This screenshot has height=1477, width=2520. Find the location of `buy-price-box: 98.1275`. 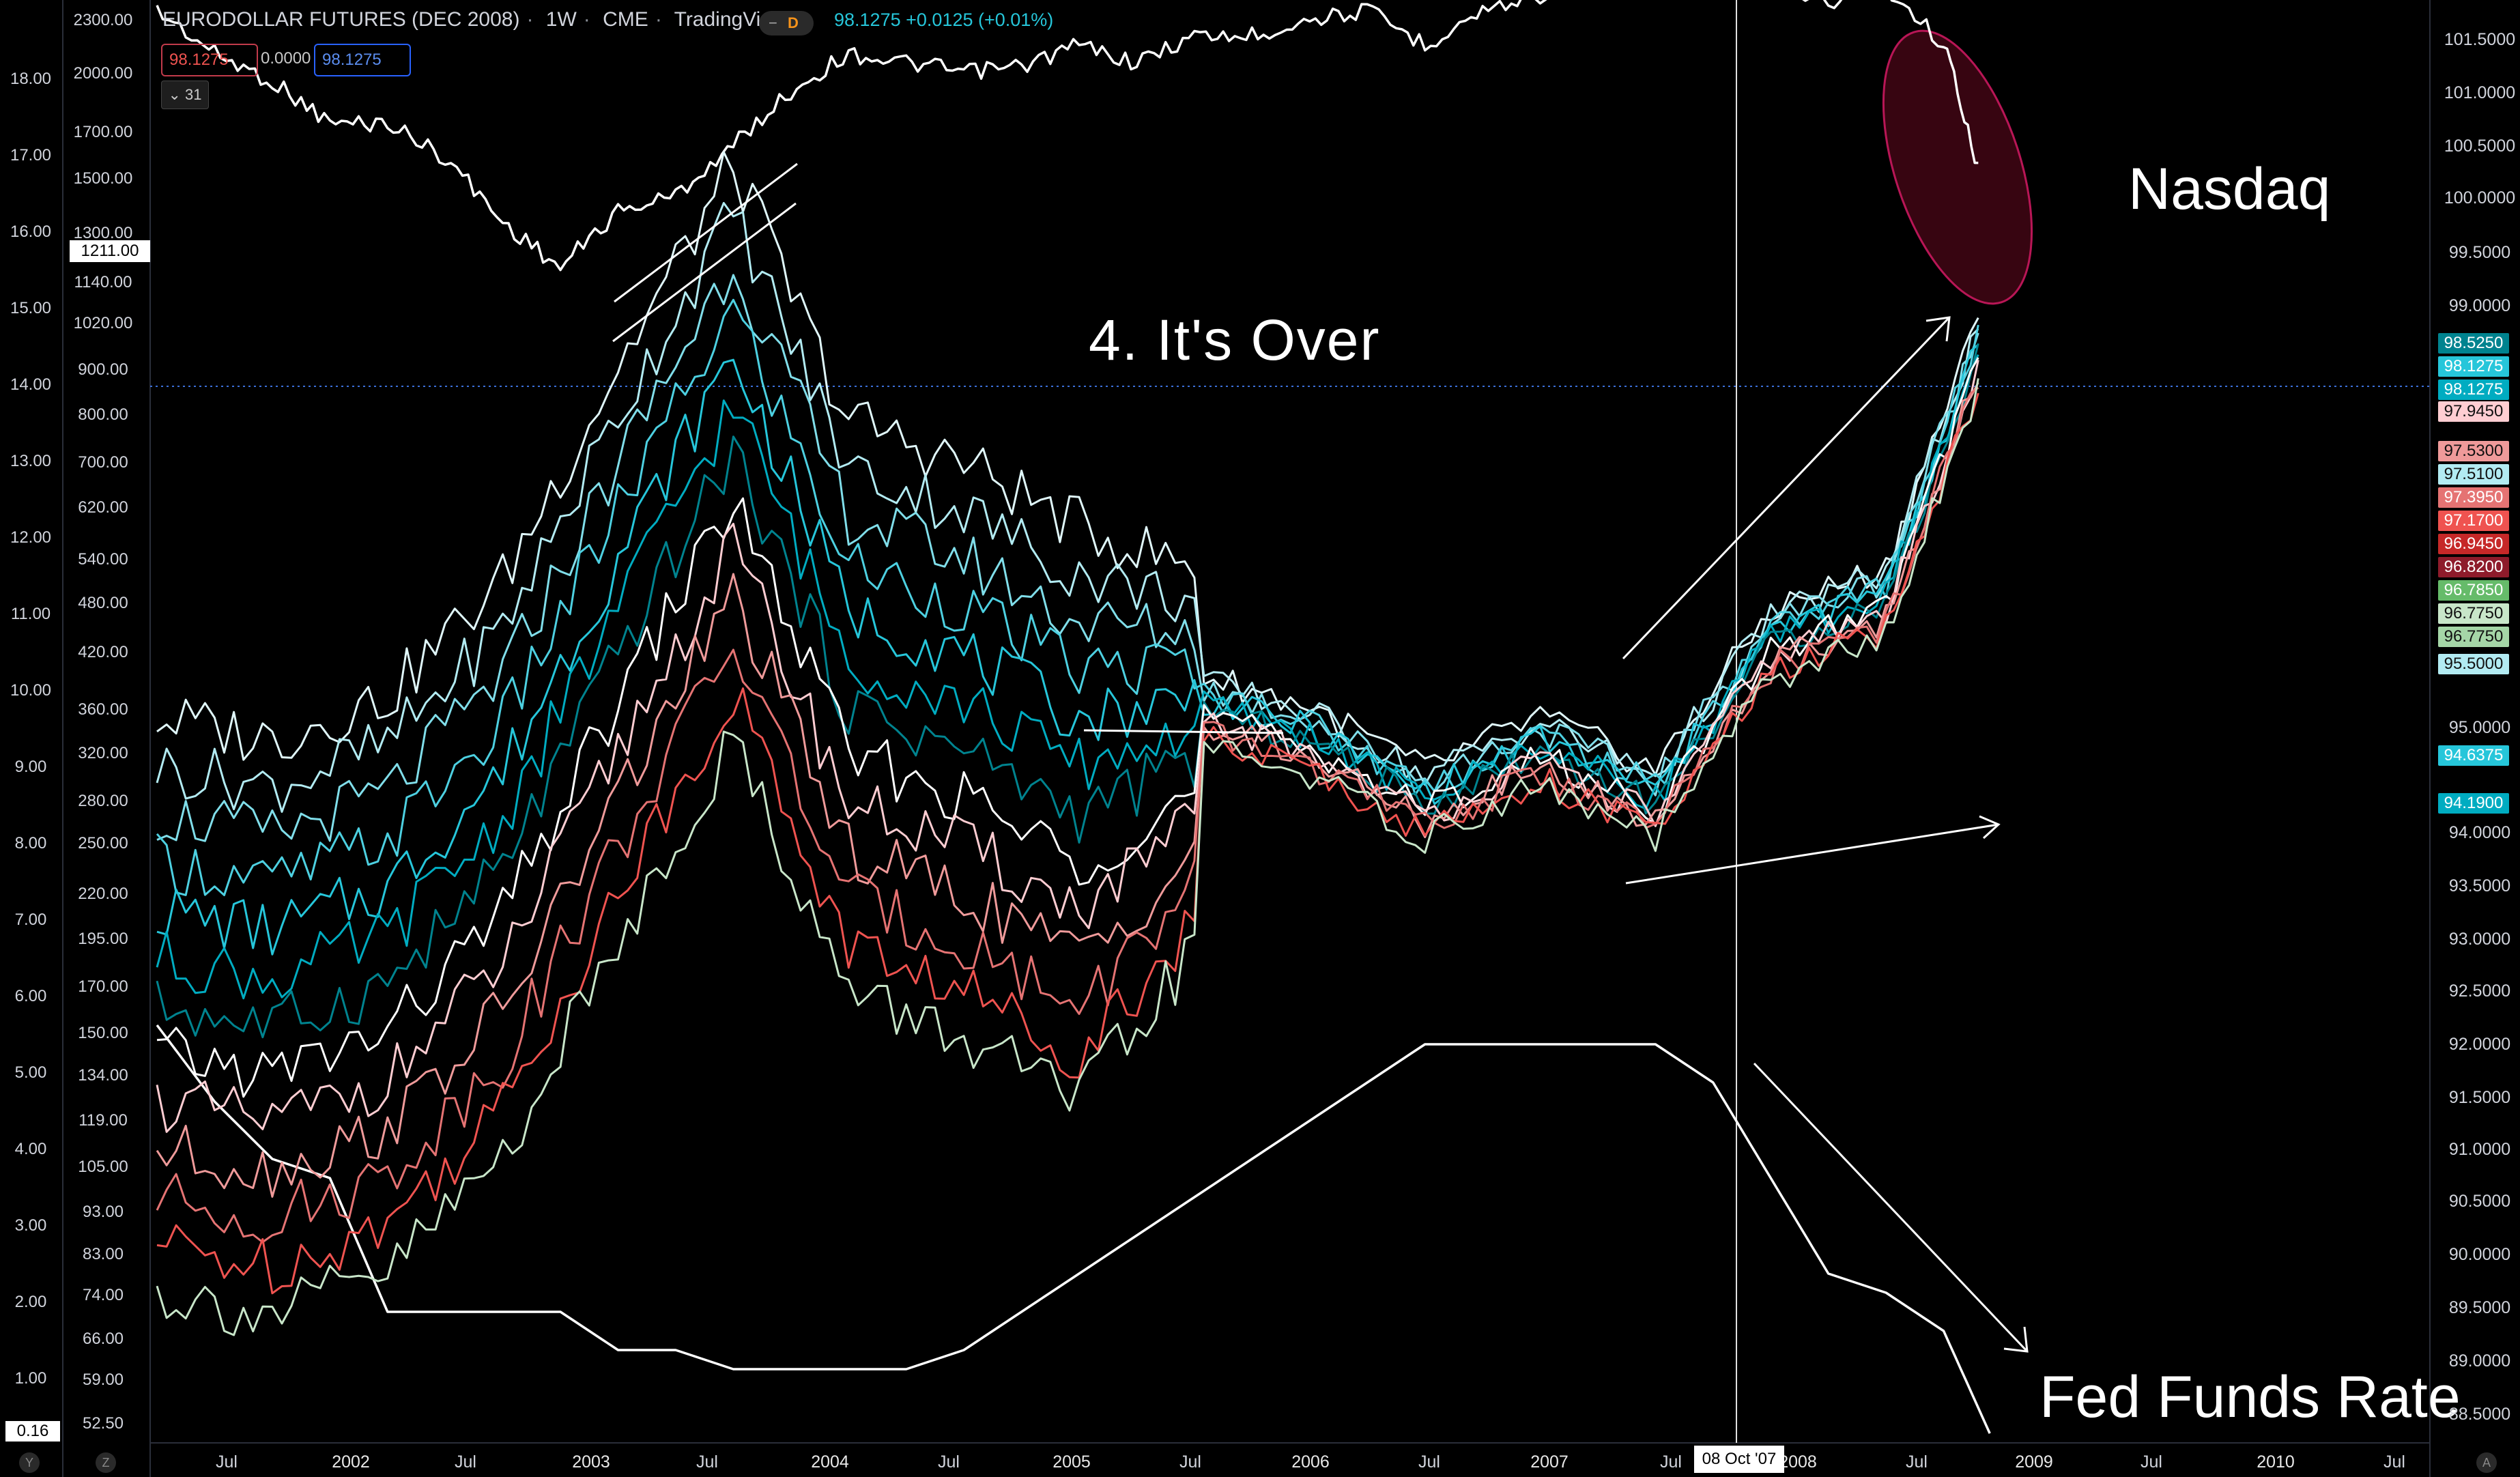

buy-price-box: 98.1275 is located at coordinates (362, 60).